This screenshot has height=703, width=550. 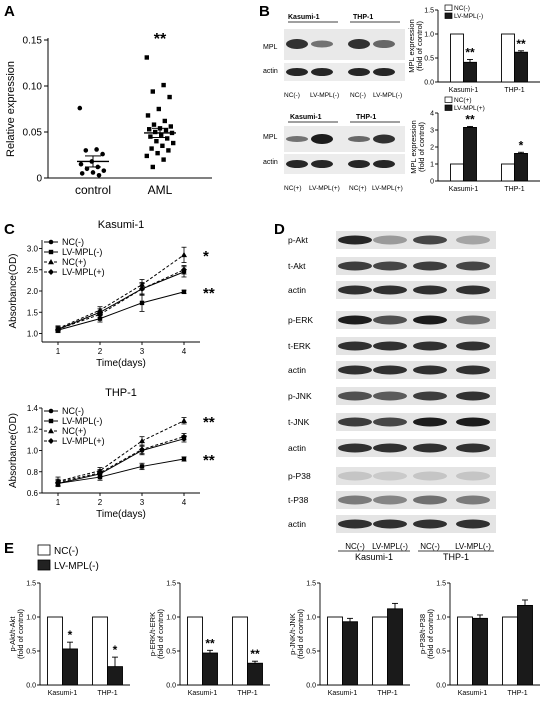 What do you see at coordinates (387, 95) in the screenshot?
I see `blot-b1-lane-4: LV-MPL(-)` at bounding box center [387, 95].